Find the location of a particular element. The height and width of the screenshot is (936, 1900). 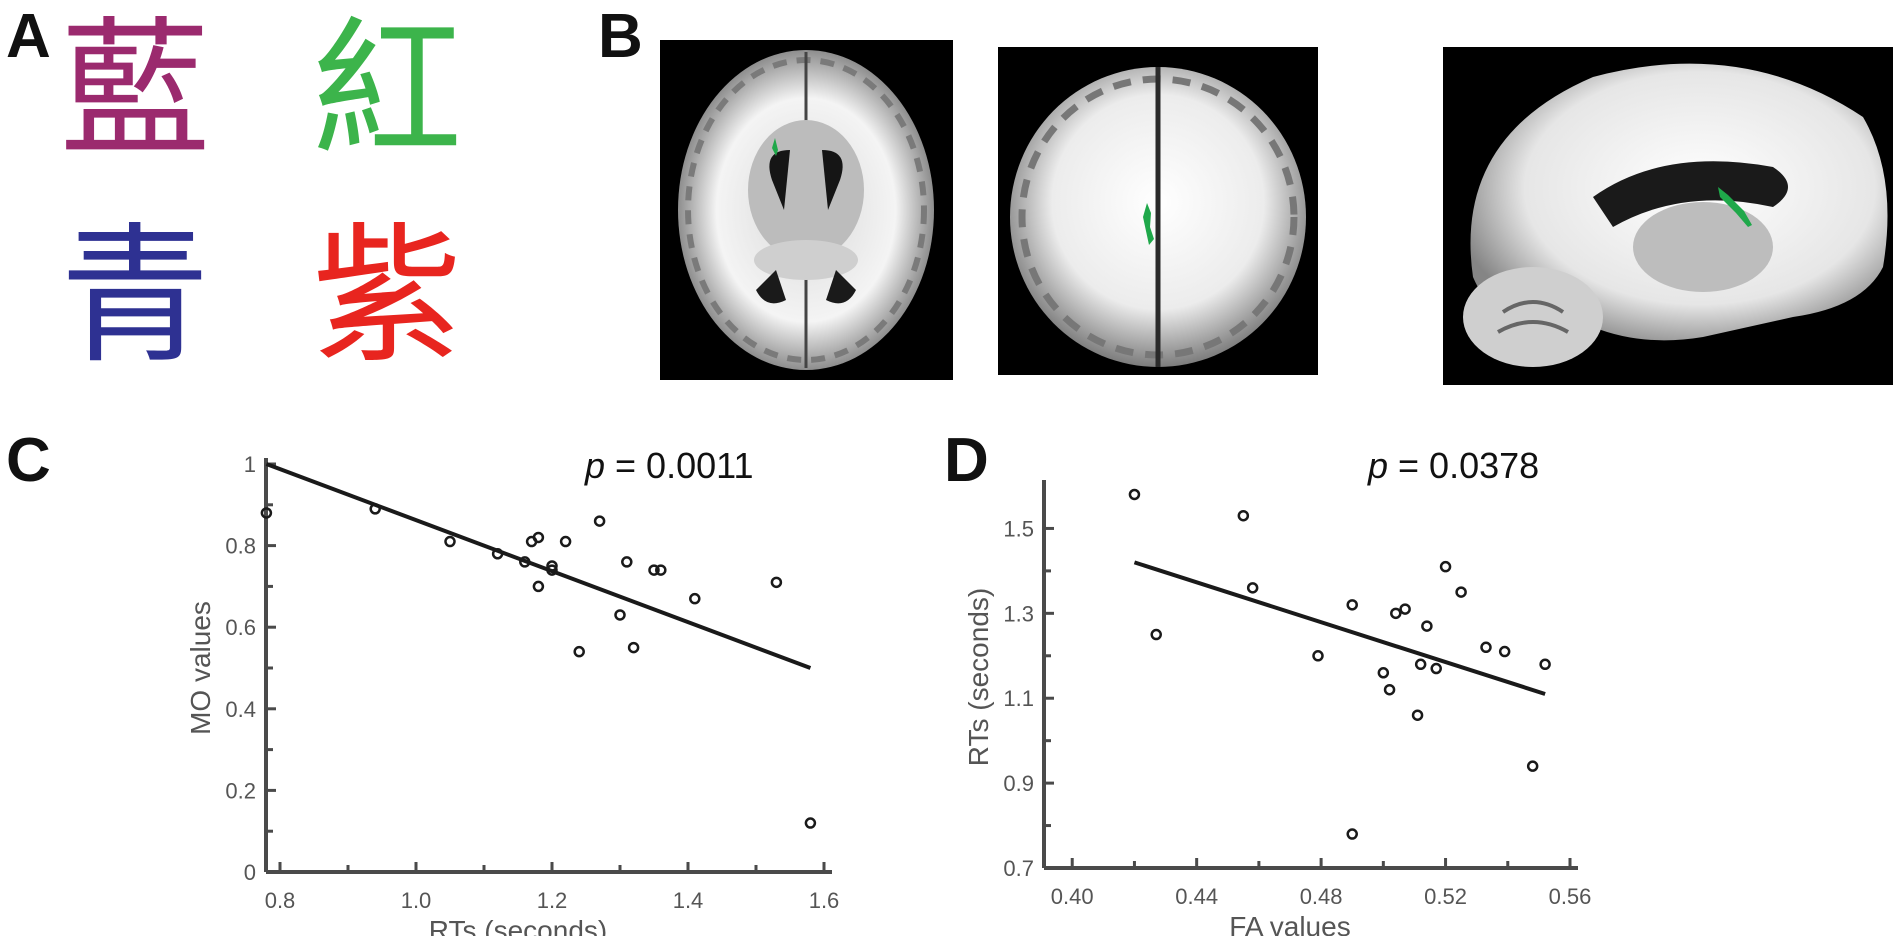

brain-axial-image is located at coordinates (806, 210).